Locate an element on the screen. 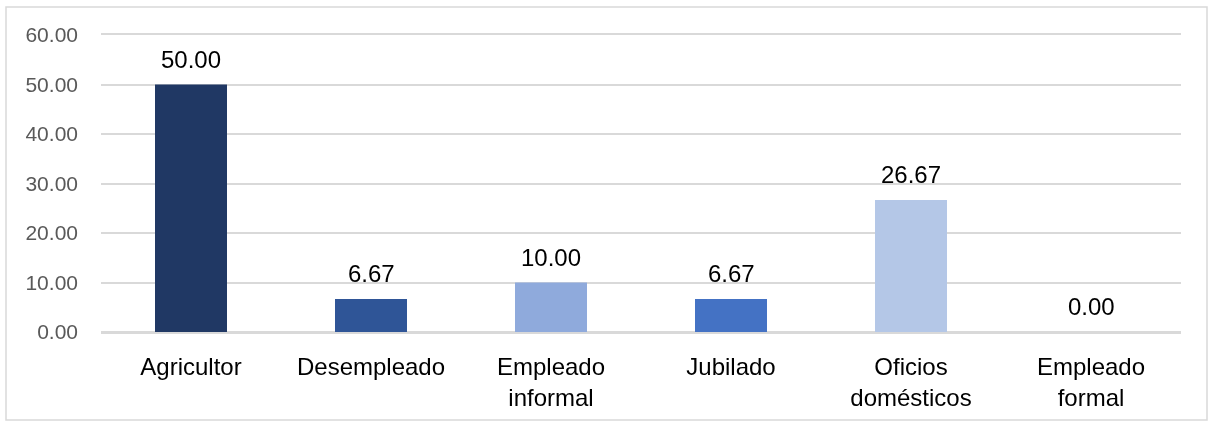 This screenshot has height=423, width=1210. data-label: 0.00 is located at coordinates (1091, 306).